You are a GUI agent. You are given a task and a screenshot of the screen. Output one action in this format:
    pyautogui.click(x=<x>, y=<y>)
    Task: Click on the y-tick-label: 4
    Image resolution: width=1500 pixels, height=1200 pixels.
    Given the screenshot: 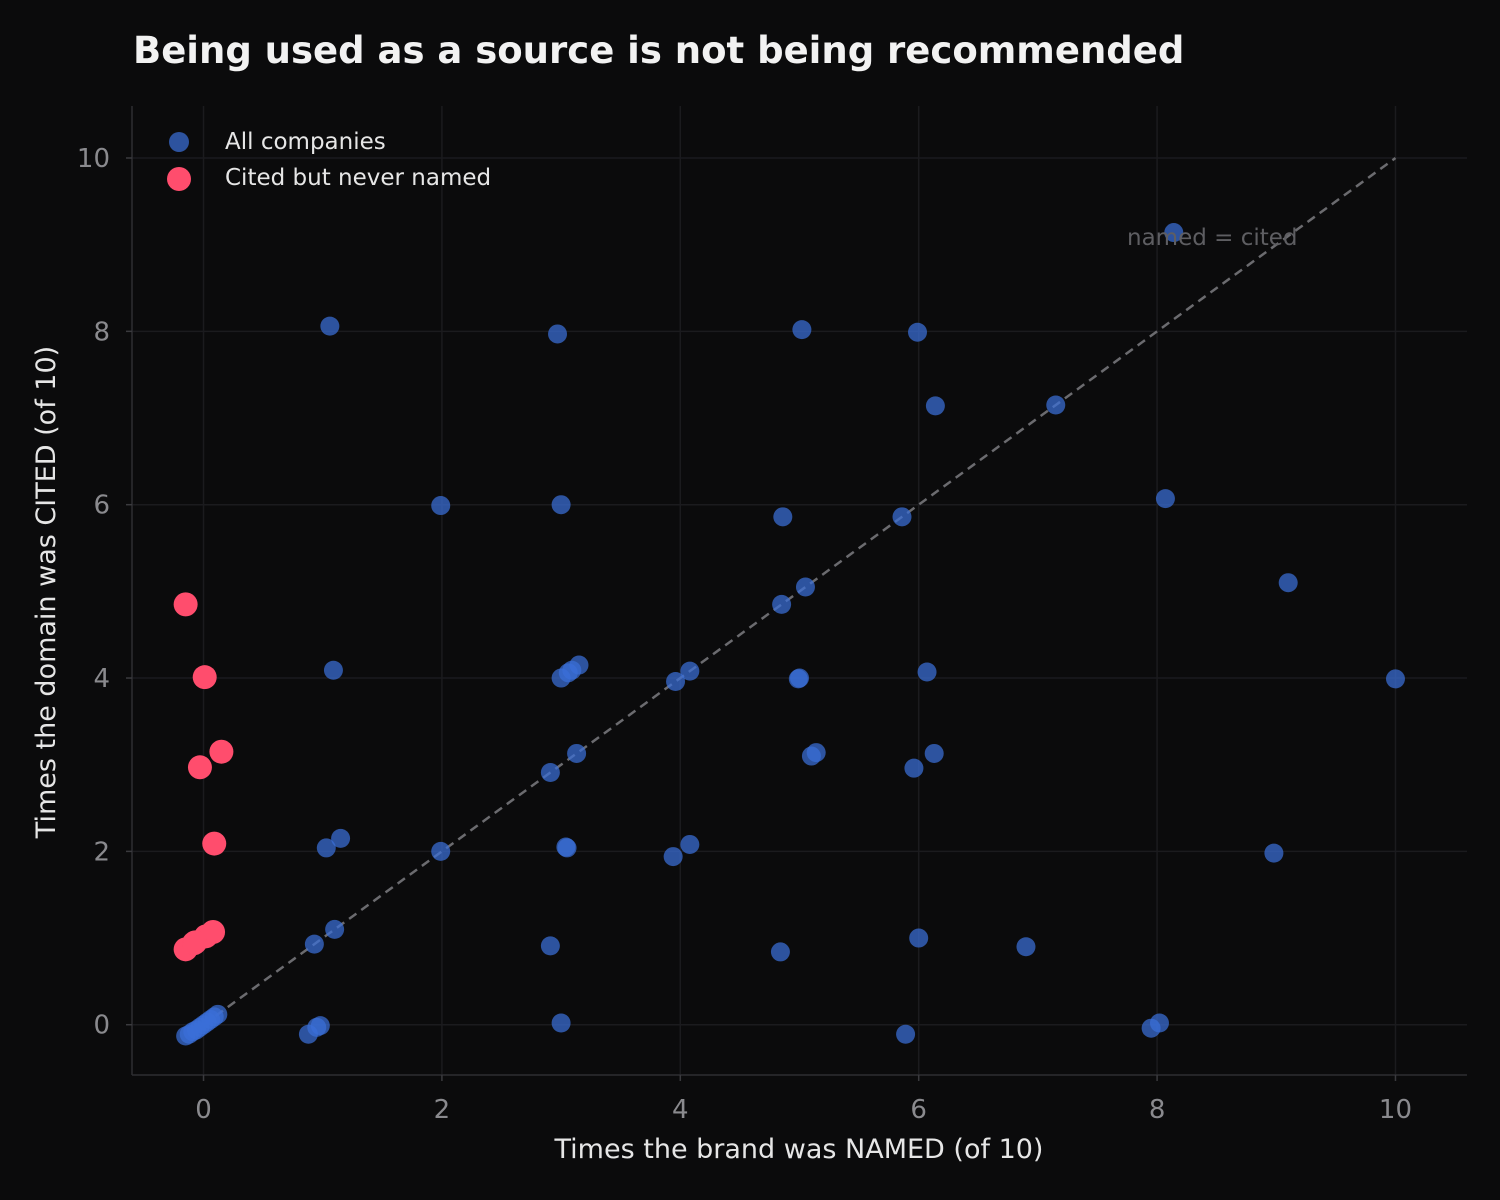 What is the action you would take?
    pyautogui.click(x=101, y=679)
    